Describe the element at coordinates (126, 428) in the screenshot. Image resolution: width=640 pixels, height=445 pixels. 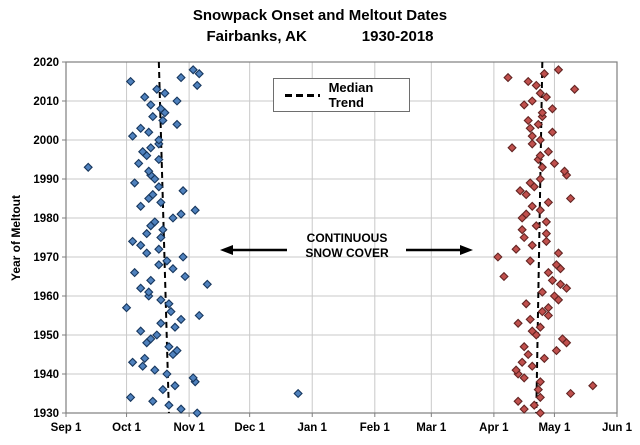
I see `x-tick-label: Oct 1` at that location.